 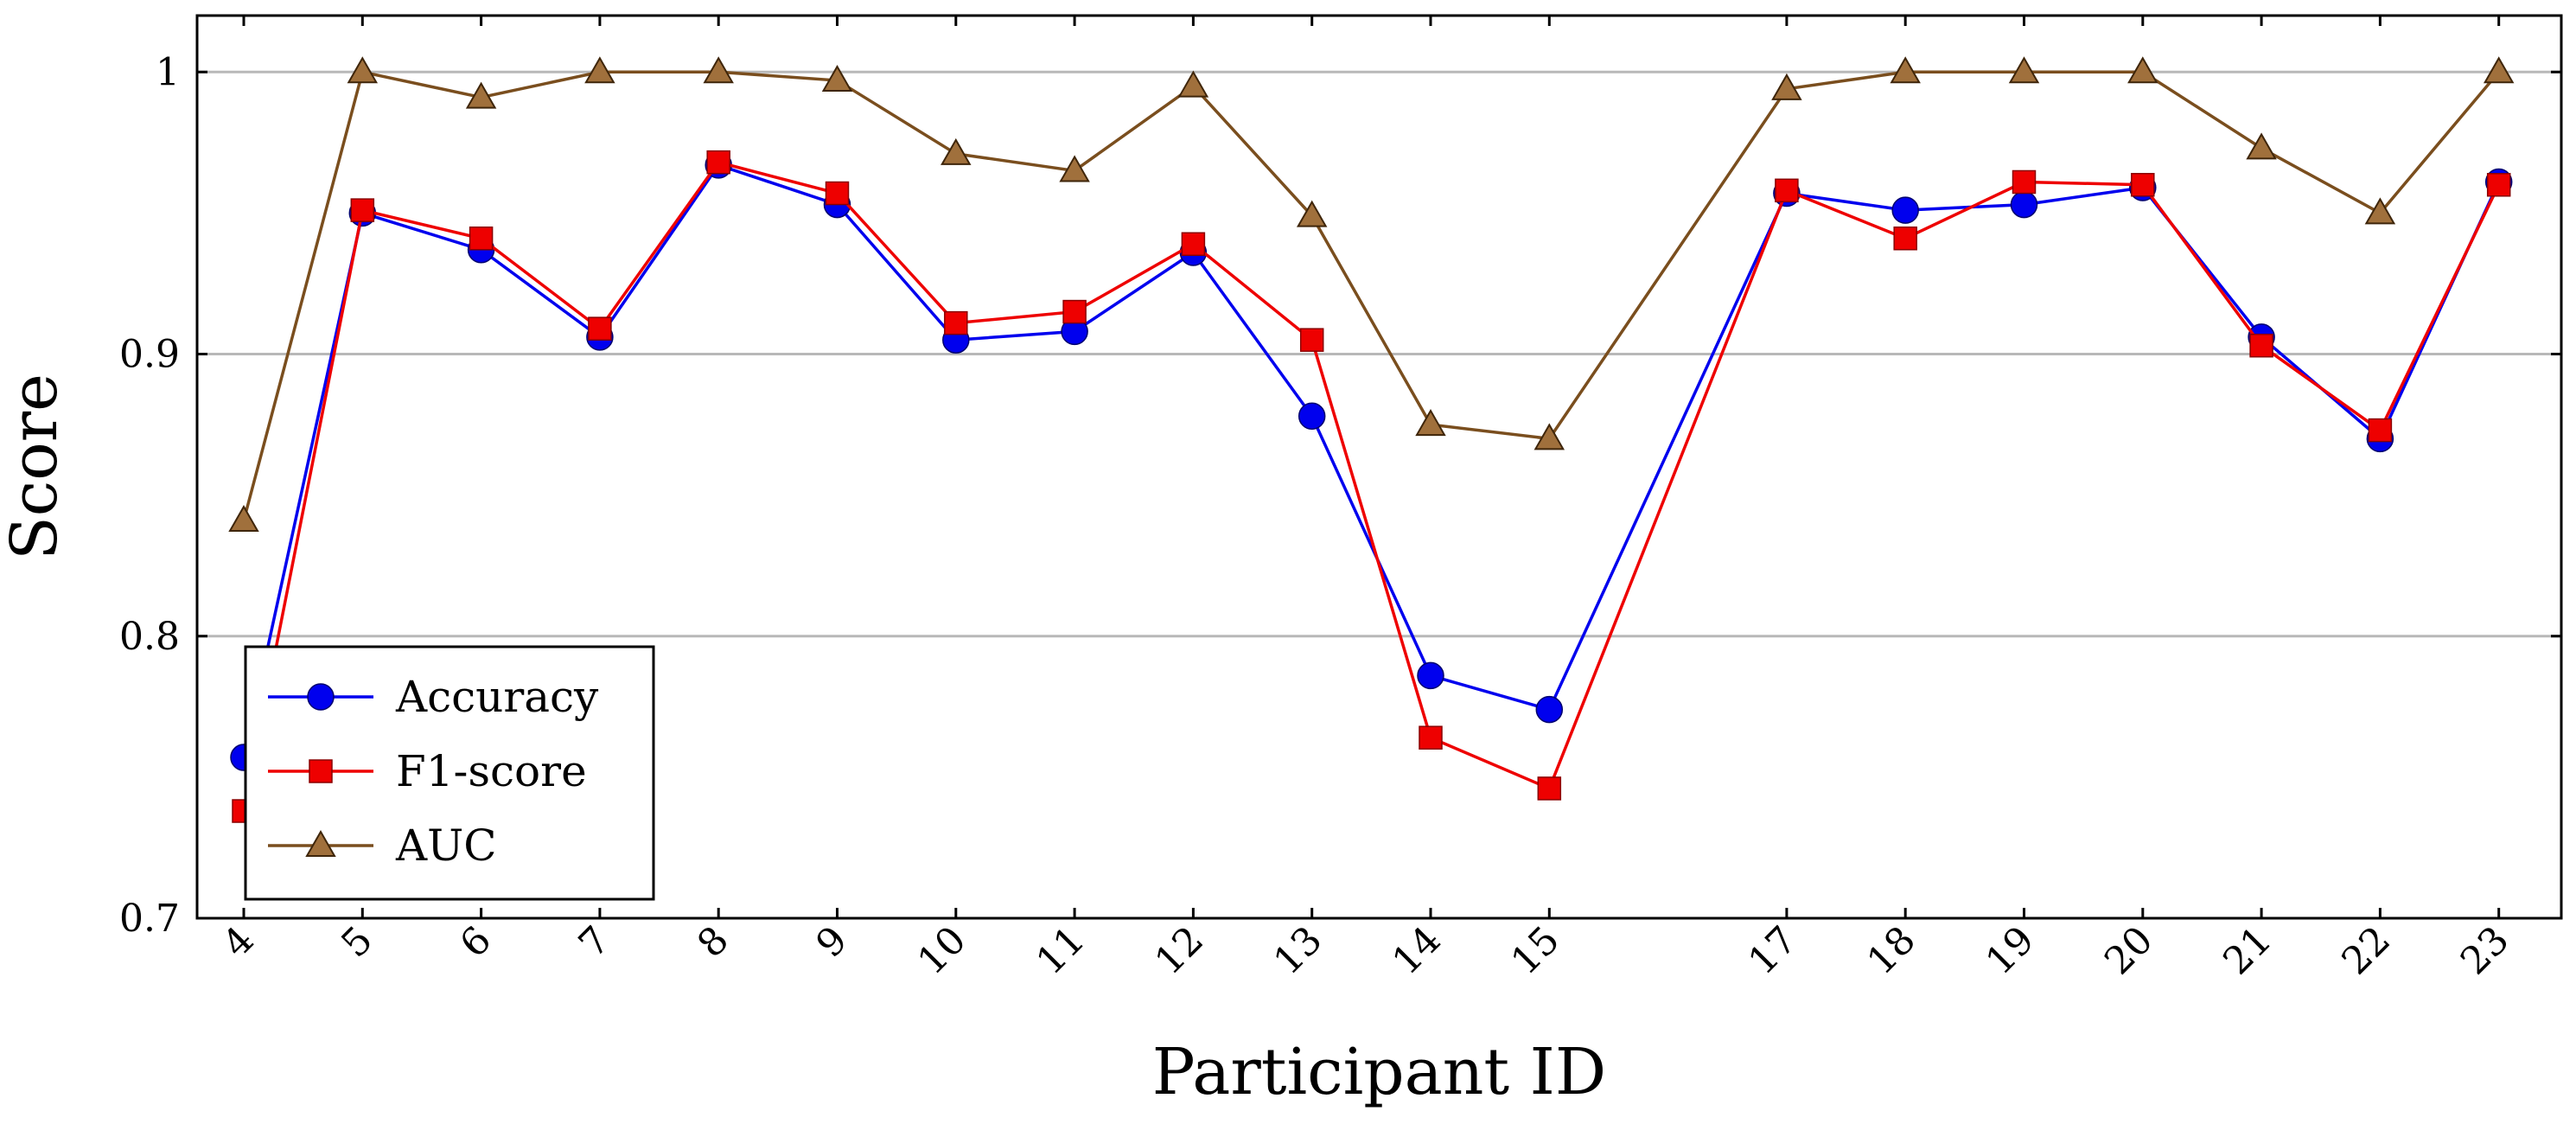 I want to click on x-tick-label: 6, so click(x=476, y=942).